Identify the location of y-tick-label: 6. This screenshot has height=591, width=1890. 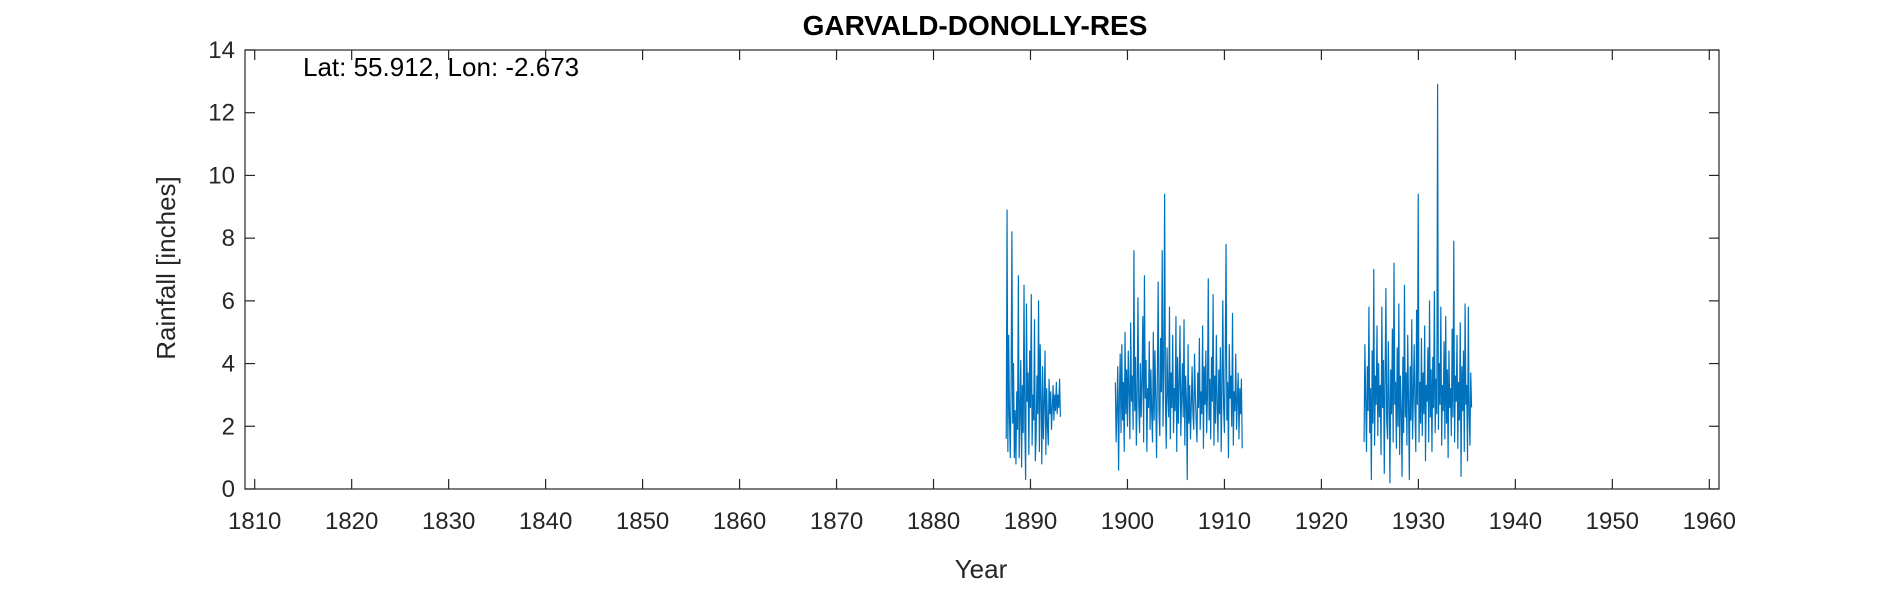
(228, 301).